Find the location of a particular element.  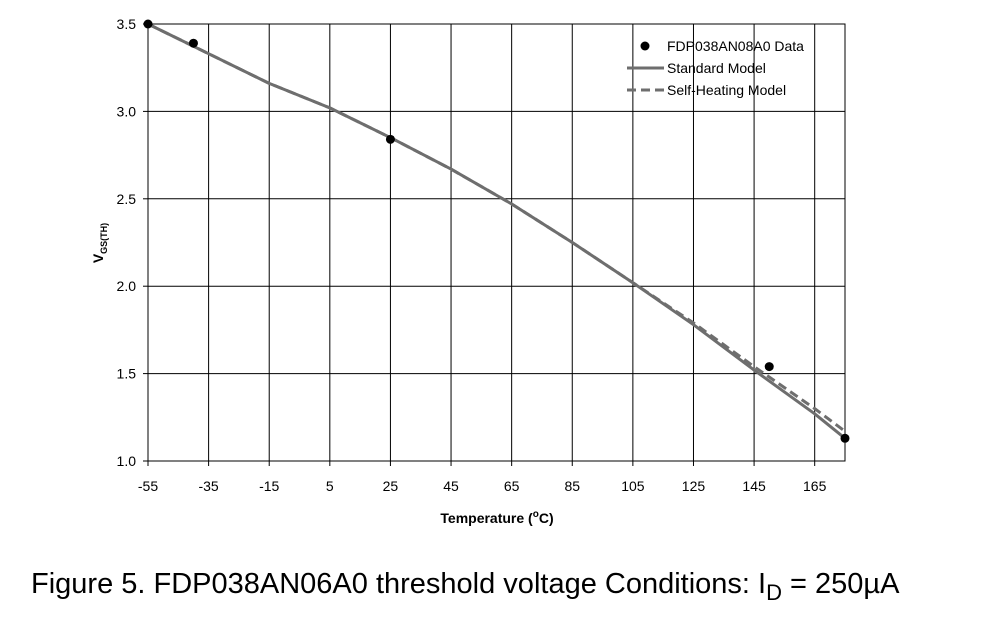

x-tick-label: 165 is located at coordinates (815, 486).